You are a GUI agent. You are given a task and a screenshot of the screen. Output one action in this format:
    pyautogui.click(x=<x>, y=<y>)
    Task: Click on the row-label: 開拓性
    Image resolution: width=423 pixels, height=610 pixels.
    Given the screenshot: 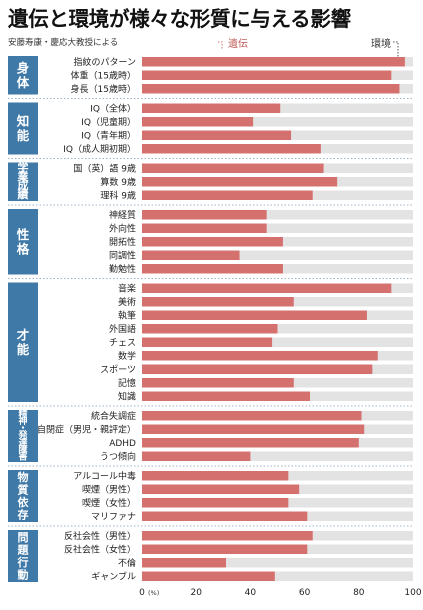 What is the action you would take?
    pyautogui.click(x=122, y=242)
    